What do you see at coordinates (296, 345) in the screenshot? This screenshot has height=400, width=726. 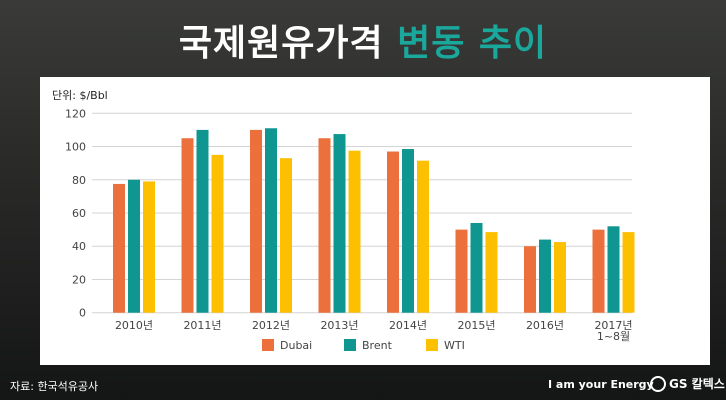 I see `legend-label: Dubai` at bounding box center [296, 345].